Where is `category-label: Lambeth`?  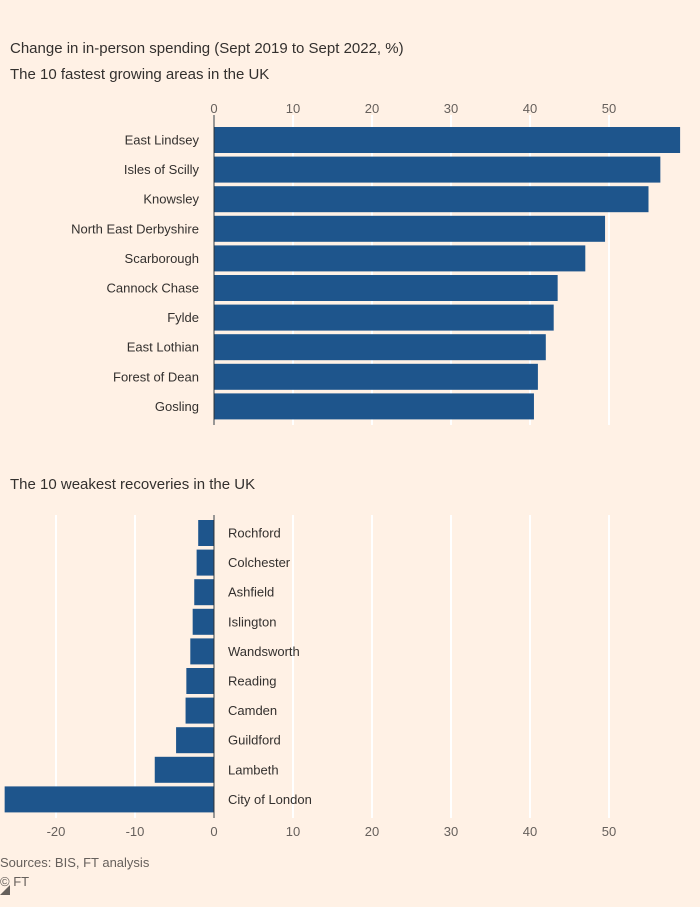
category-label: Lambeth is located at coordinates (253, 769).